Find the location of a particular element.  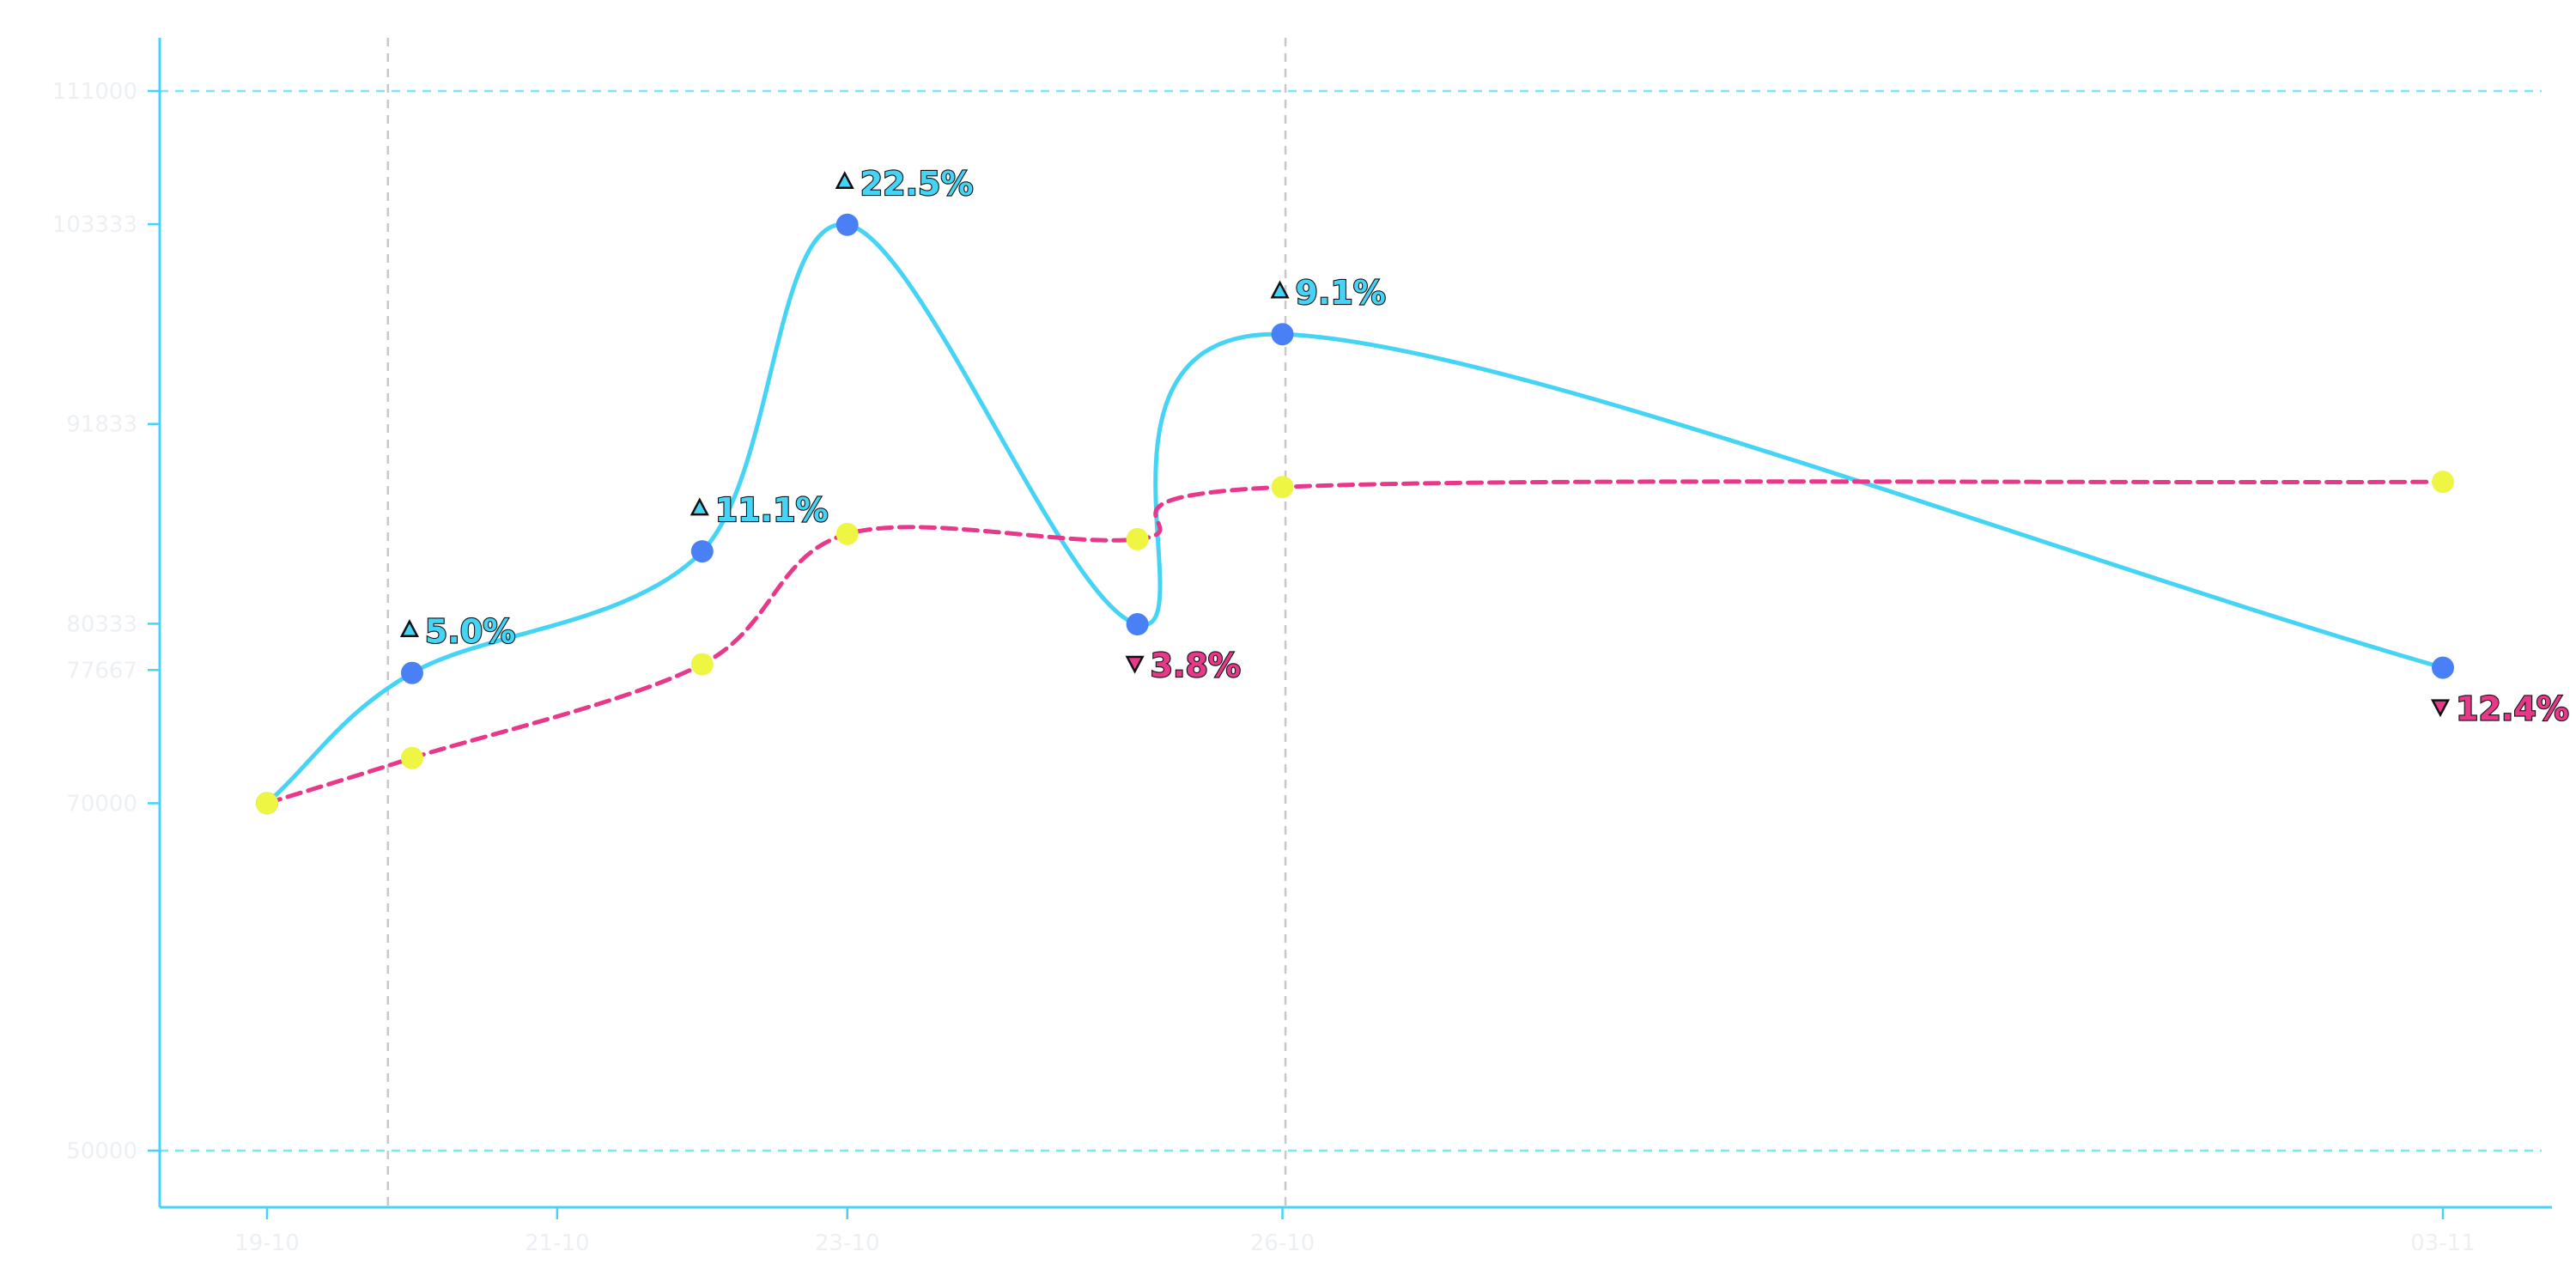

x-tick-label: 23-10 is located at coordinates (847, 1243).